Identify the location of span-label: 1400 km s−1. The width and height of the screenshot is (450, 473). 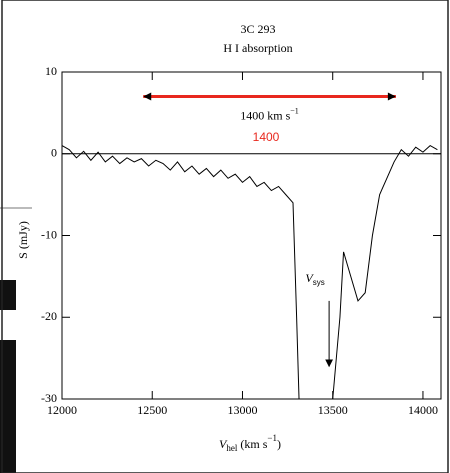
(269, 114).